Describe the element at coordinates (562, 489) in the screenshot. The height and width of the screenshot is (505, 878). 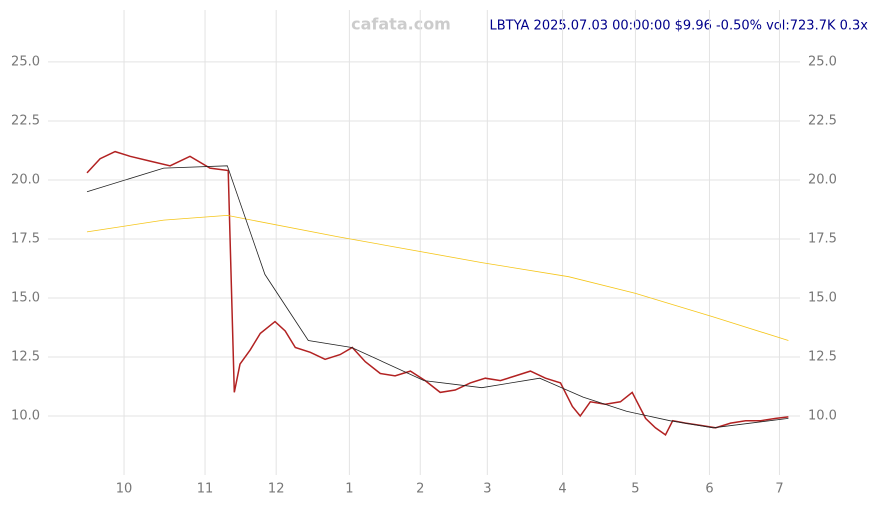
I see `x-tick-label: 4` at that location.